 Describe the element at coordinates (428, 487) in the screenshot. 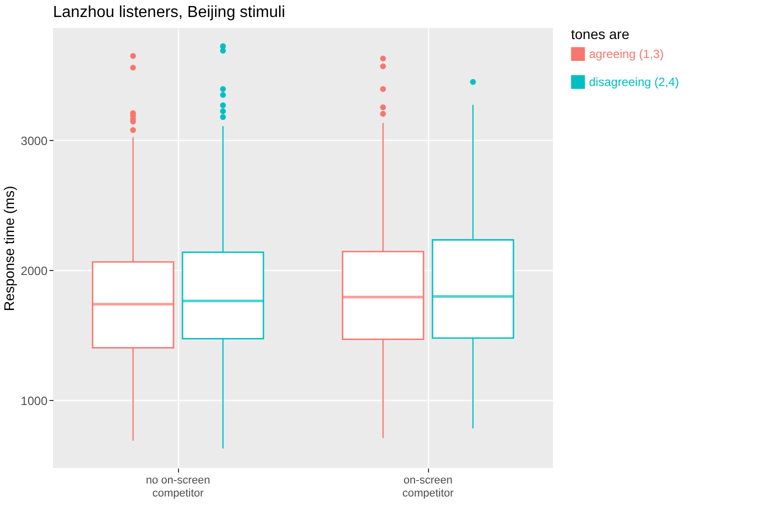

I see `x-tick-label: on-screen competitor` at that location.